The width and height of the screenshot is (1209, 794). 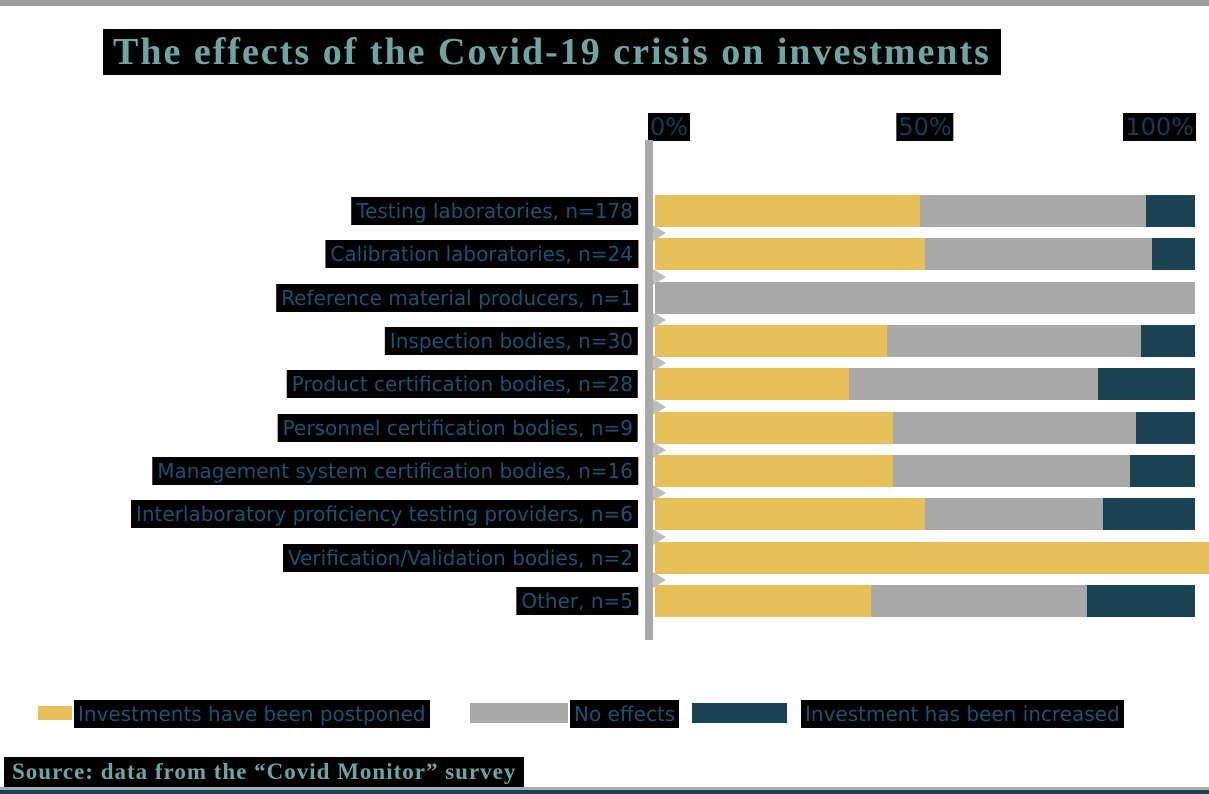 I want to click on axis-tick-0: 0%, so click(x=669, y=127).